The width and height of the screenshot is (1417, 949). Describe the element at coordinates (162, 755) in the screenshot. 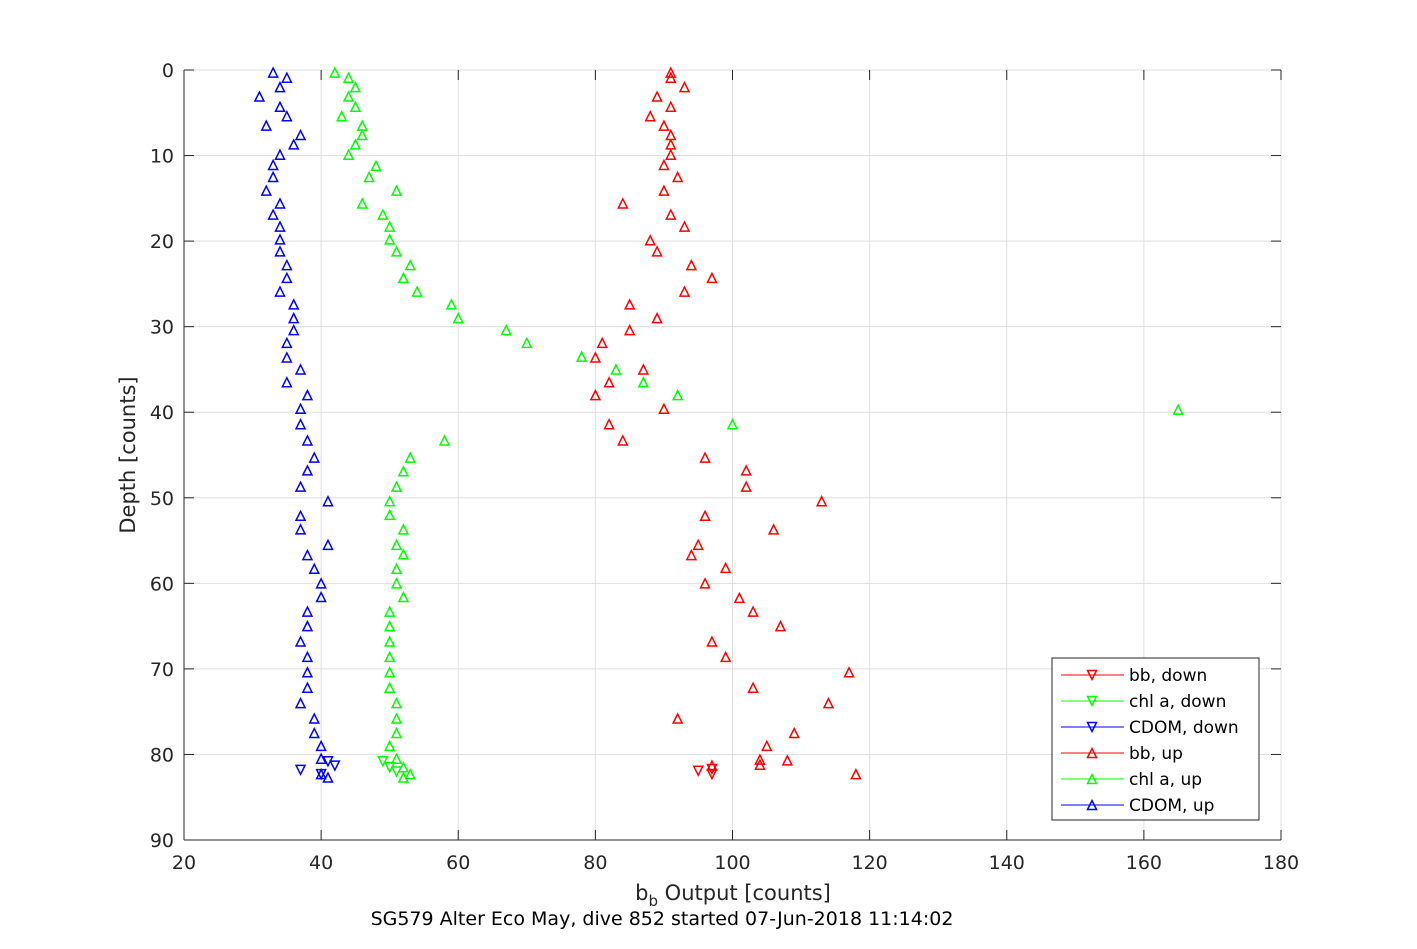

I see `y-tick-label: 80` at that location.